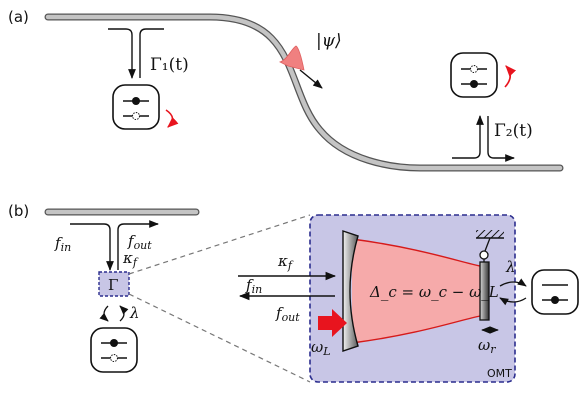  Describe the element at coordinates (139, 242) in the screenshot. I see `f-out-left-label: fout` at that location.